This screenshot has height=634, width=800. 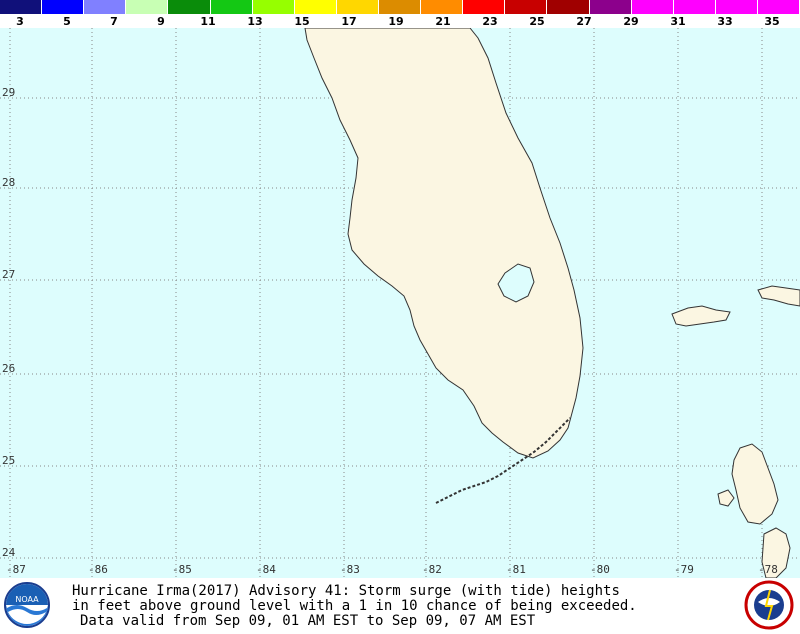 What do you see at coordinates (8, 274) in the screenshot?
I see `latitude-label: 27` at bounding box center [8, 274].